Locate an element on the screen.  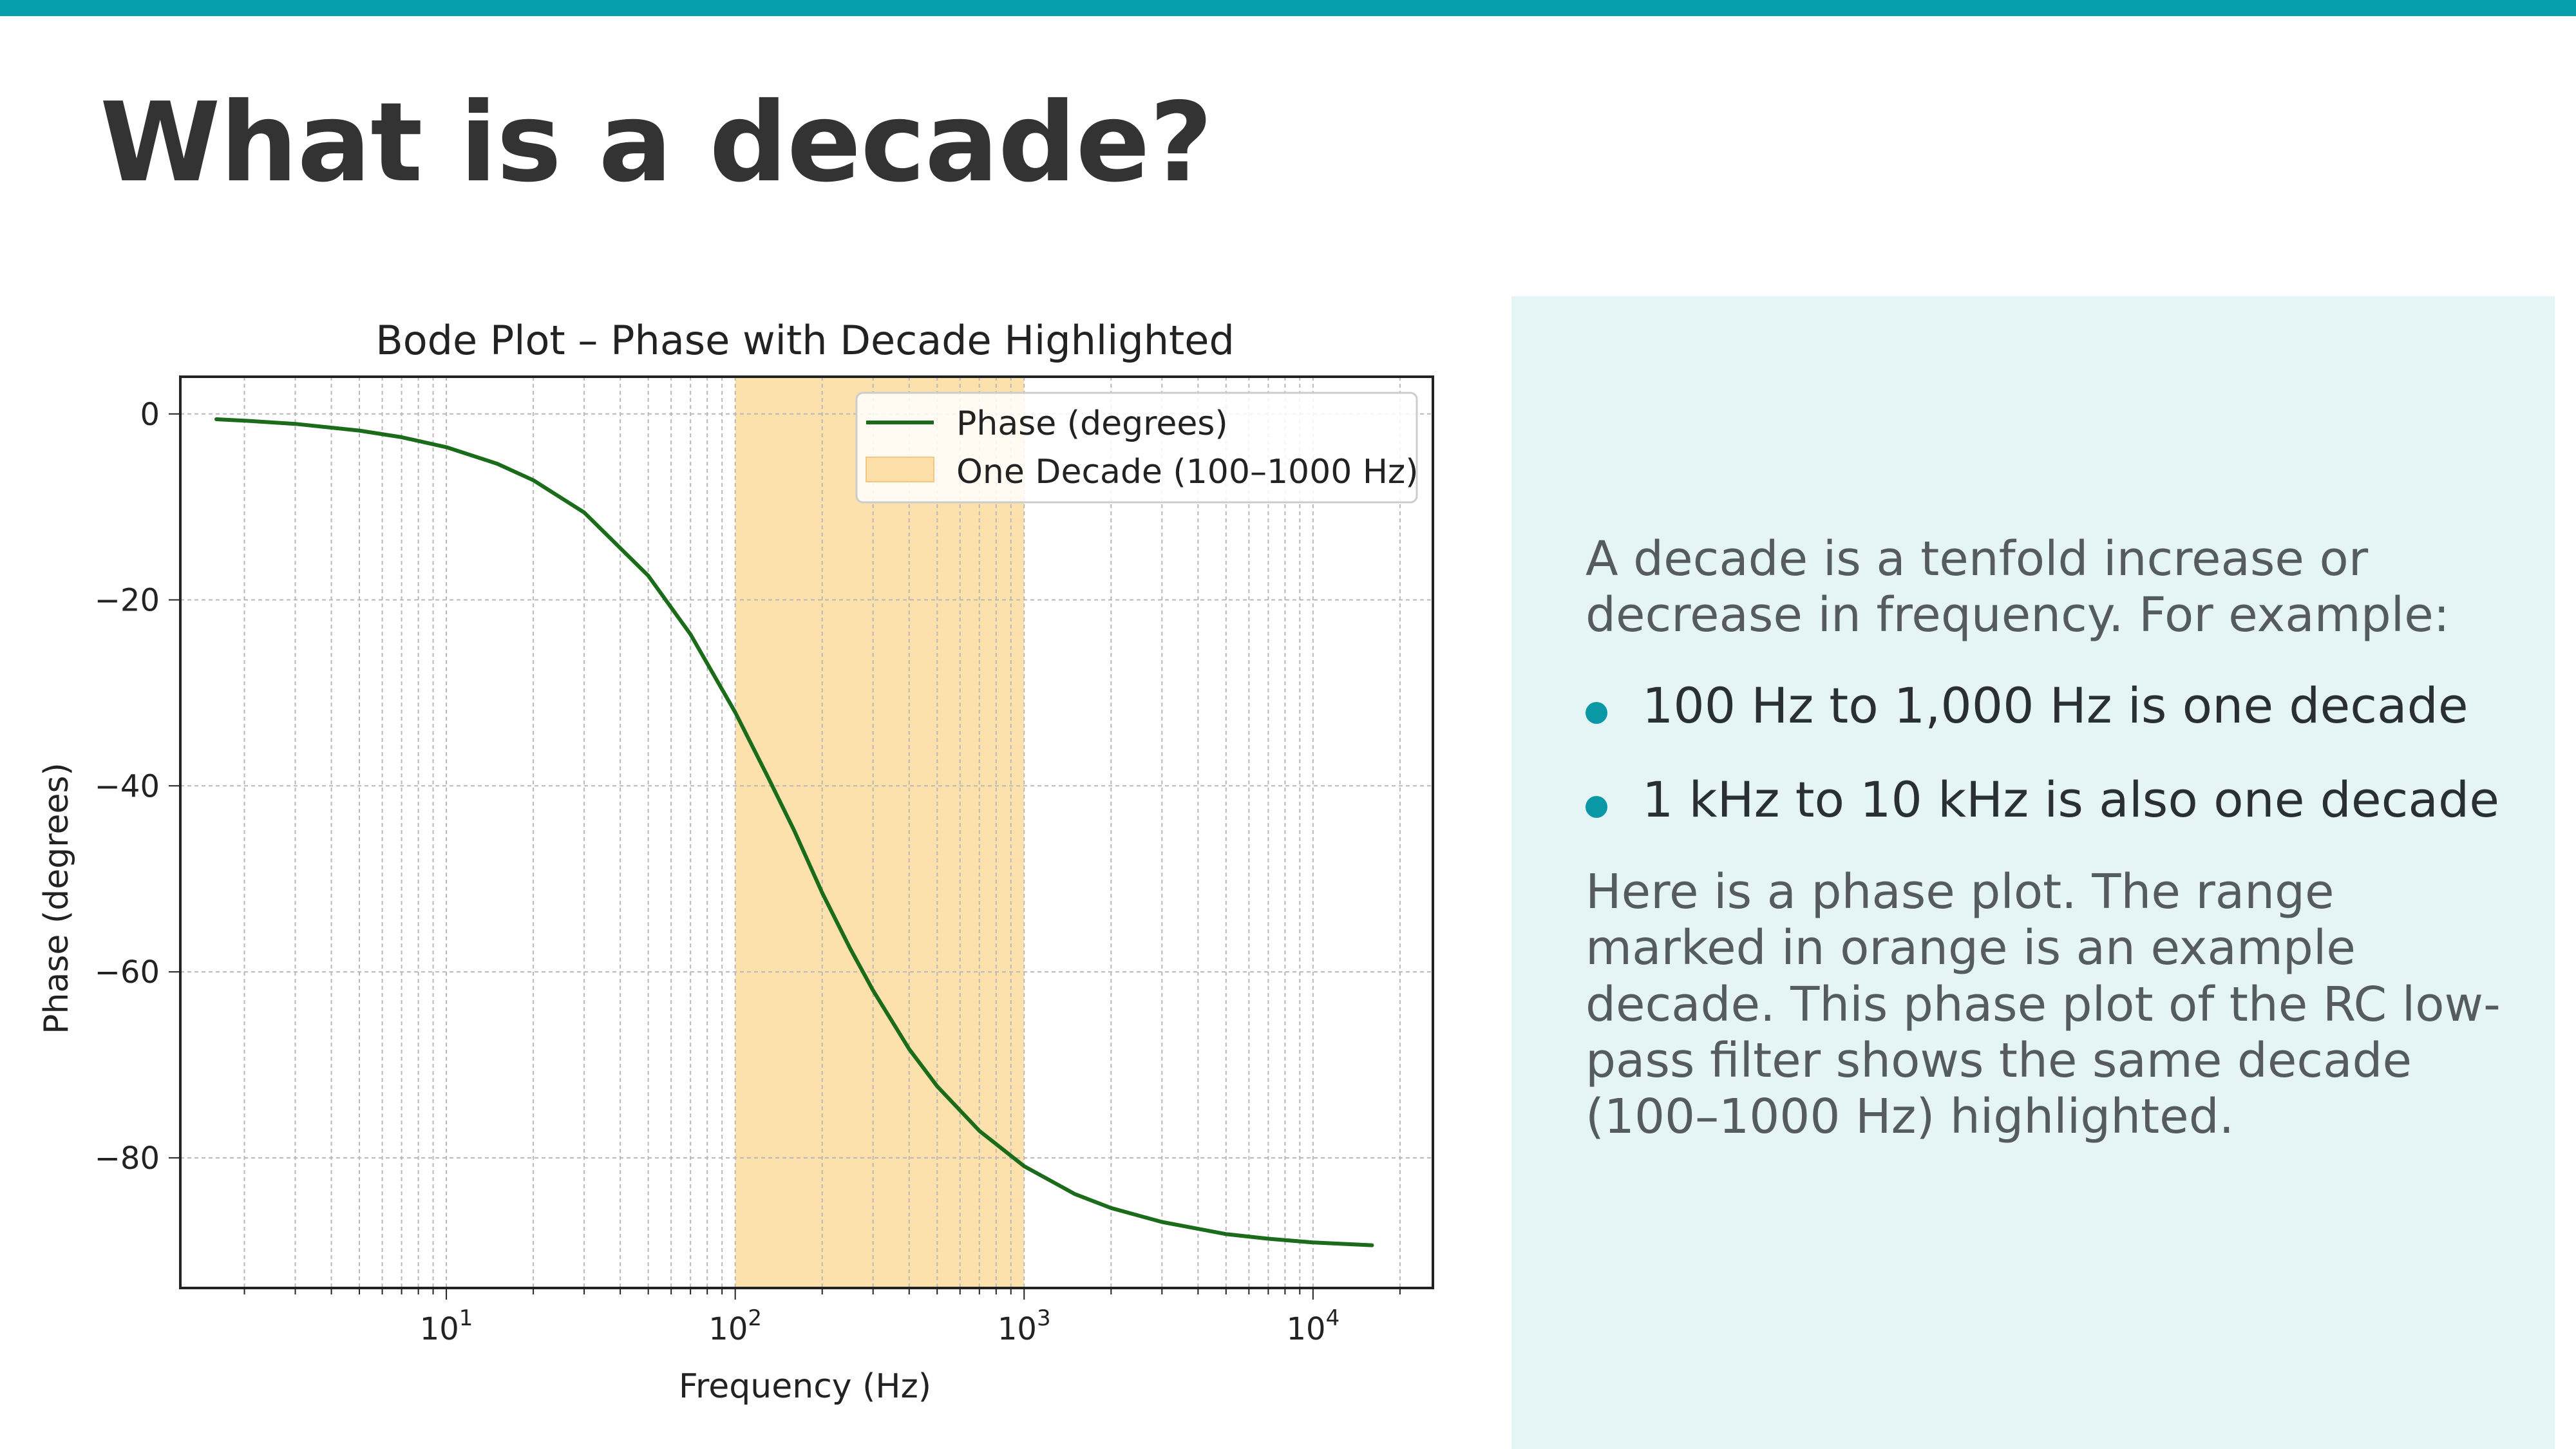
y-tick-label: −40 is located at coordinates (128, 786).